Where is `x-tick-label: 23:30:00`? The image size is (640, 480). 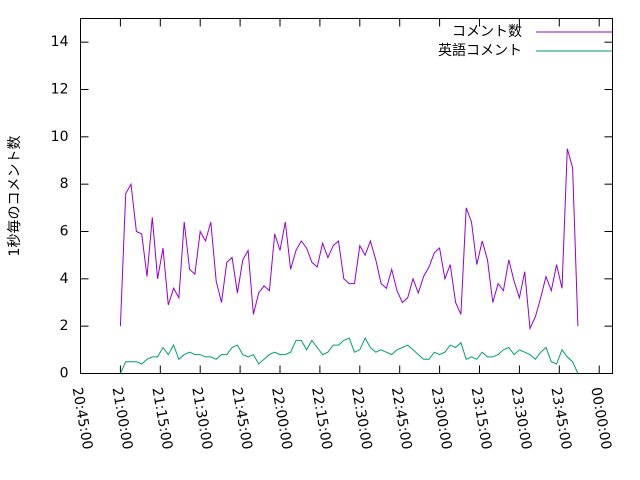
x-tick-label: 23:30:00 is located at coordinates (521, 418).